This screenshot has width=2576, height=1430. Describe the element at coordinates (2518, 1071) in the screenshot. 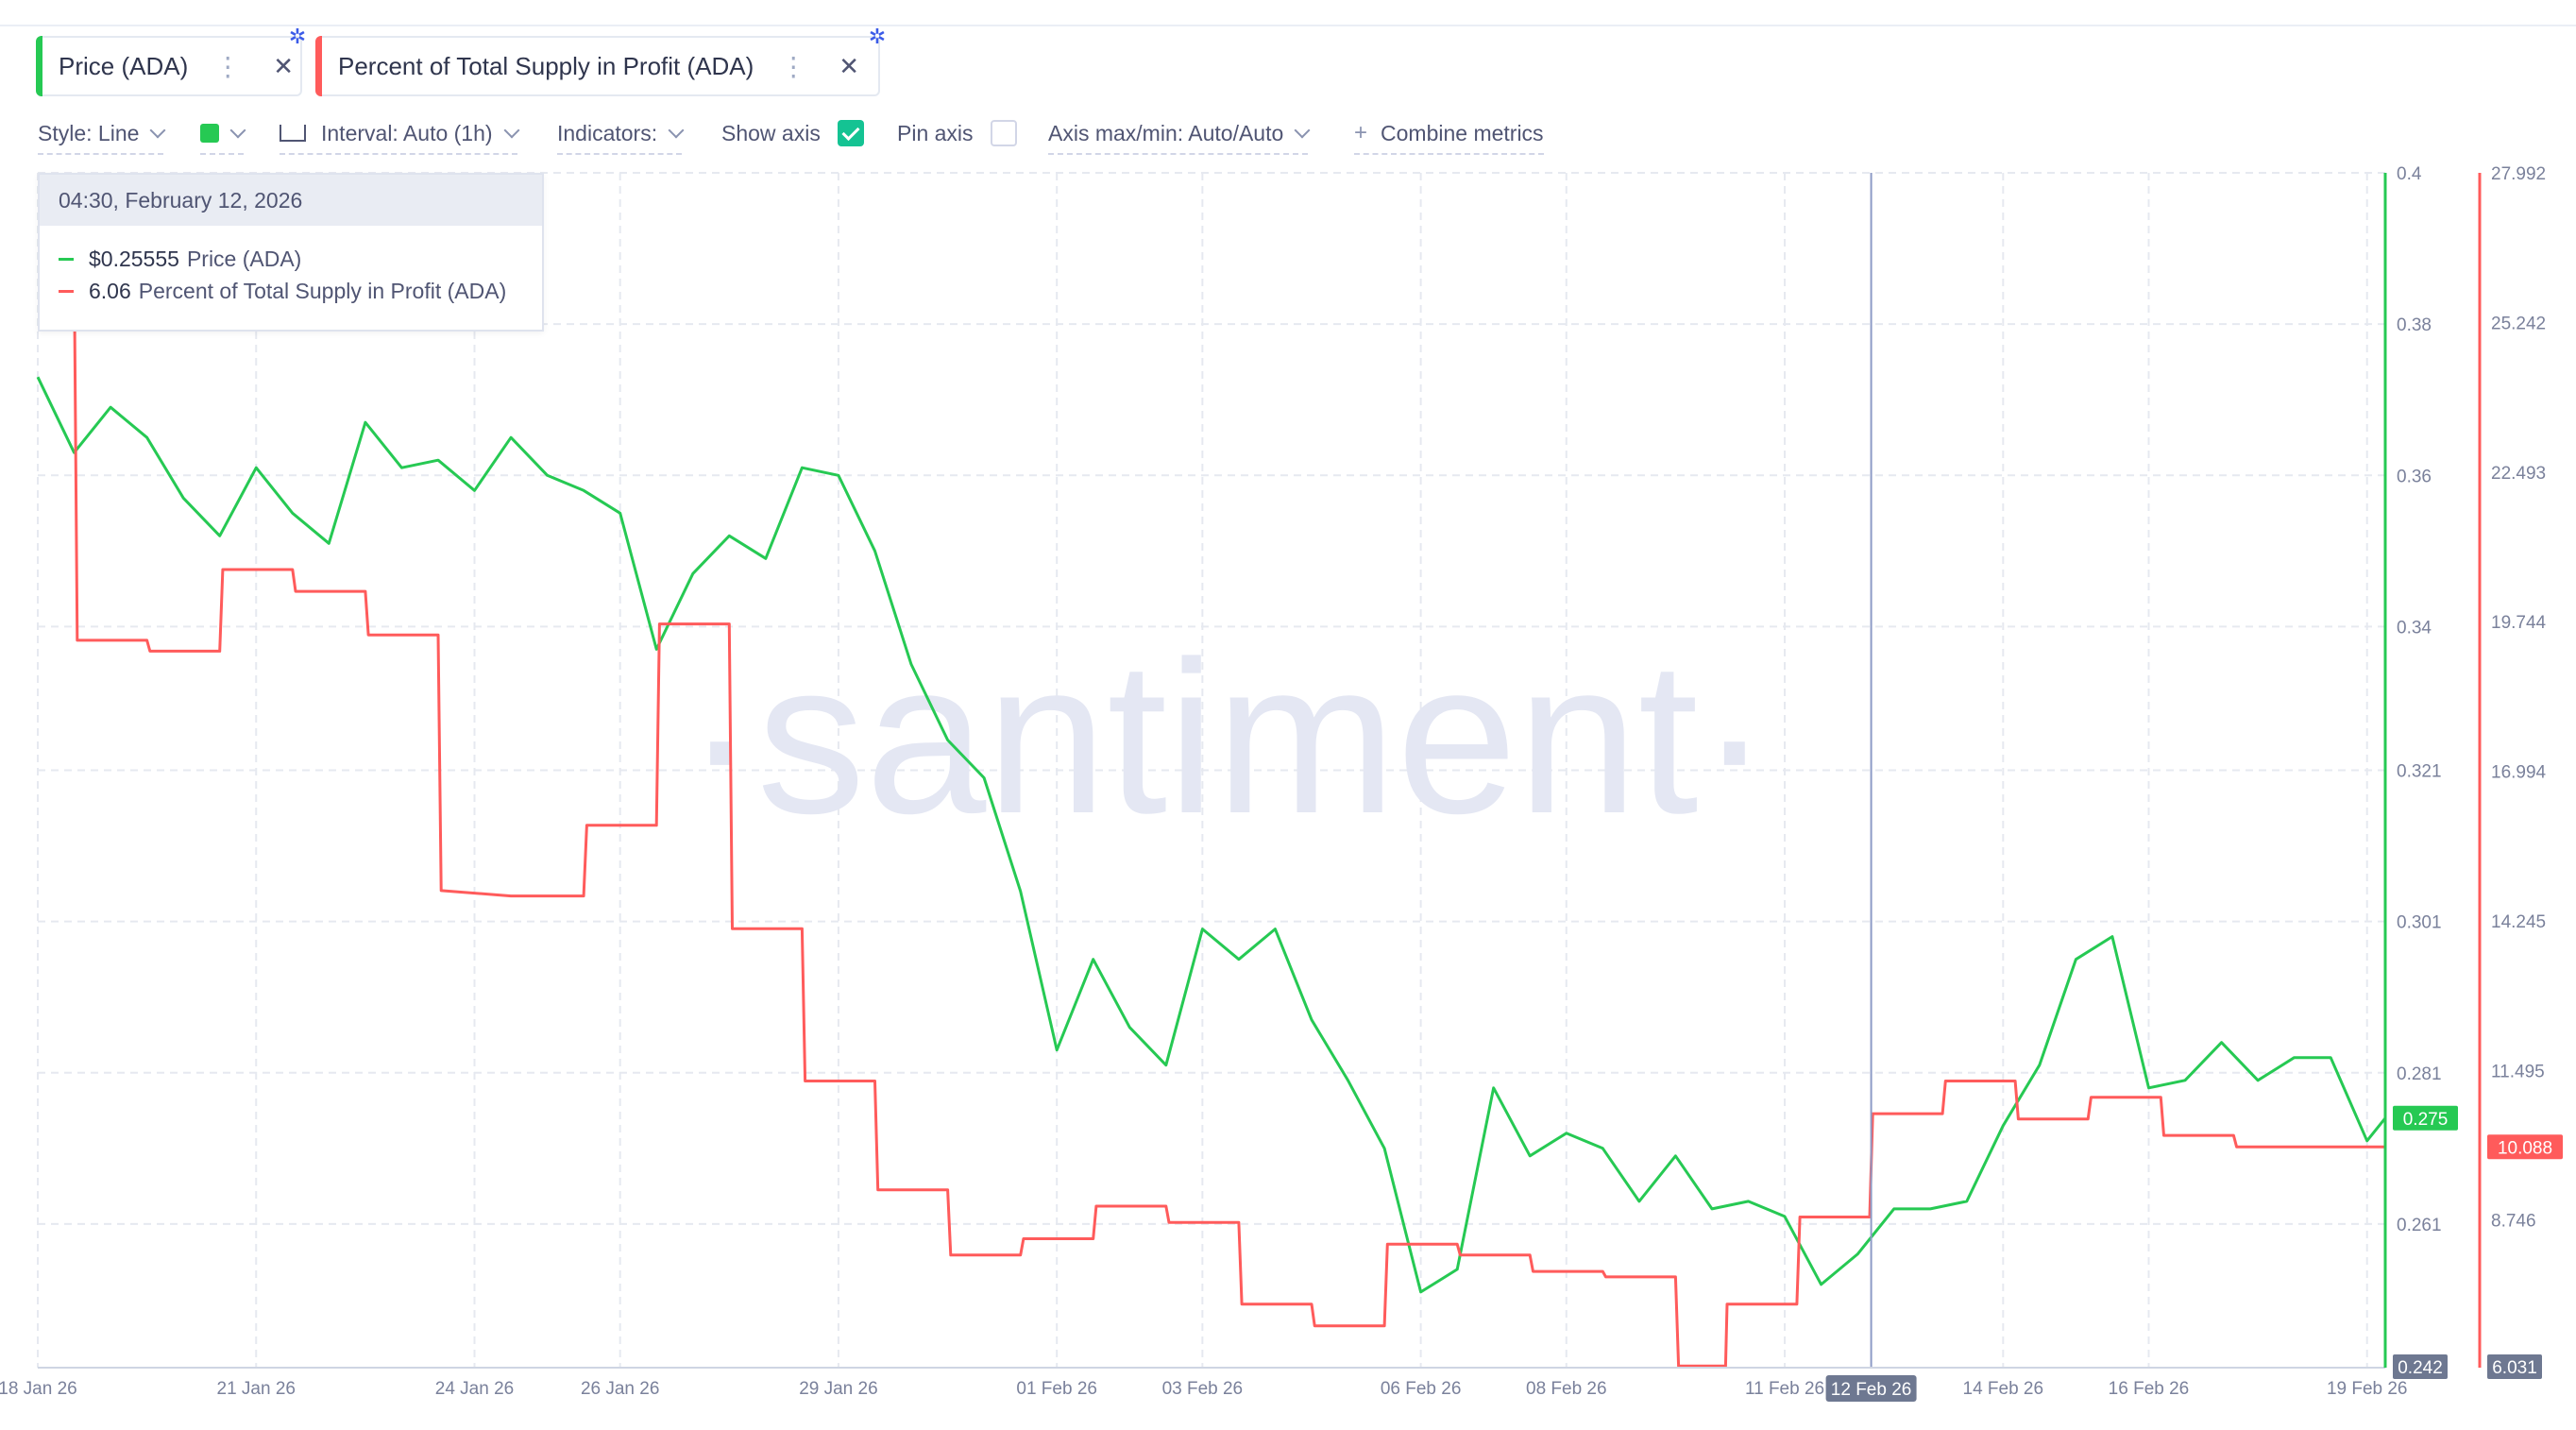

I see `y-tick-label: 11.495` at that location.